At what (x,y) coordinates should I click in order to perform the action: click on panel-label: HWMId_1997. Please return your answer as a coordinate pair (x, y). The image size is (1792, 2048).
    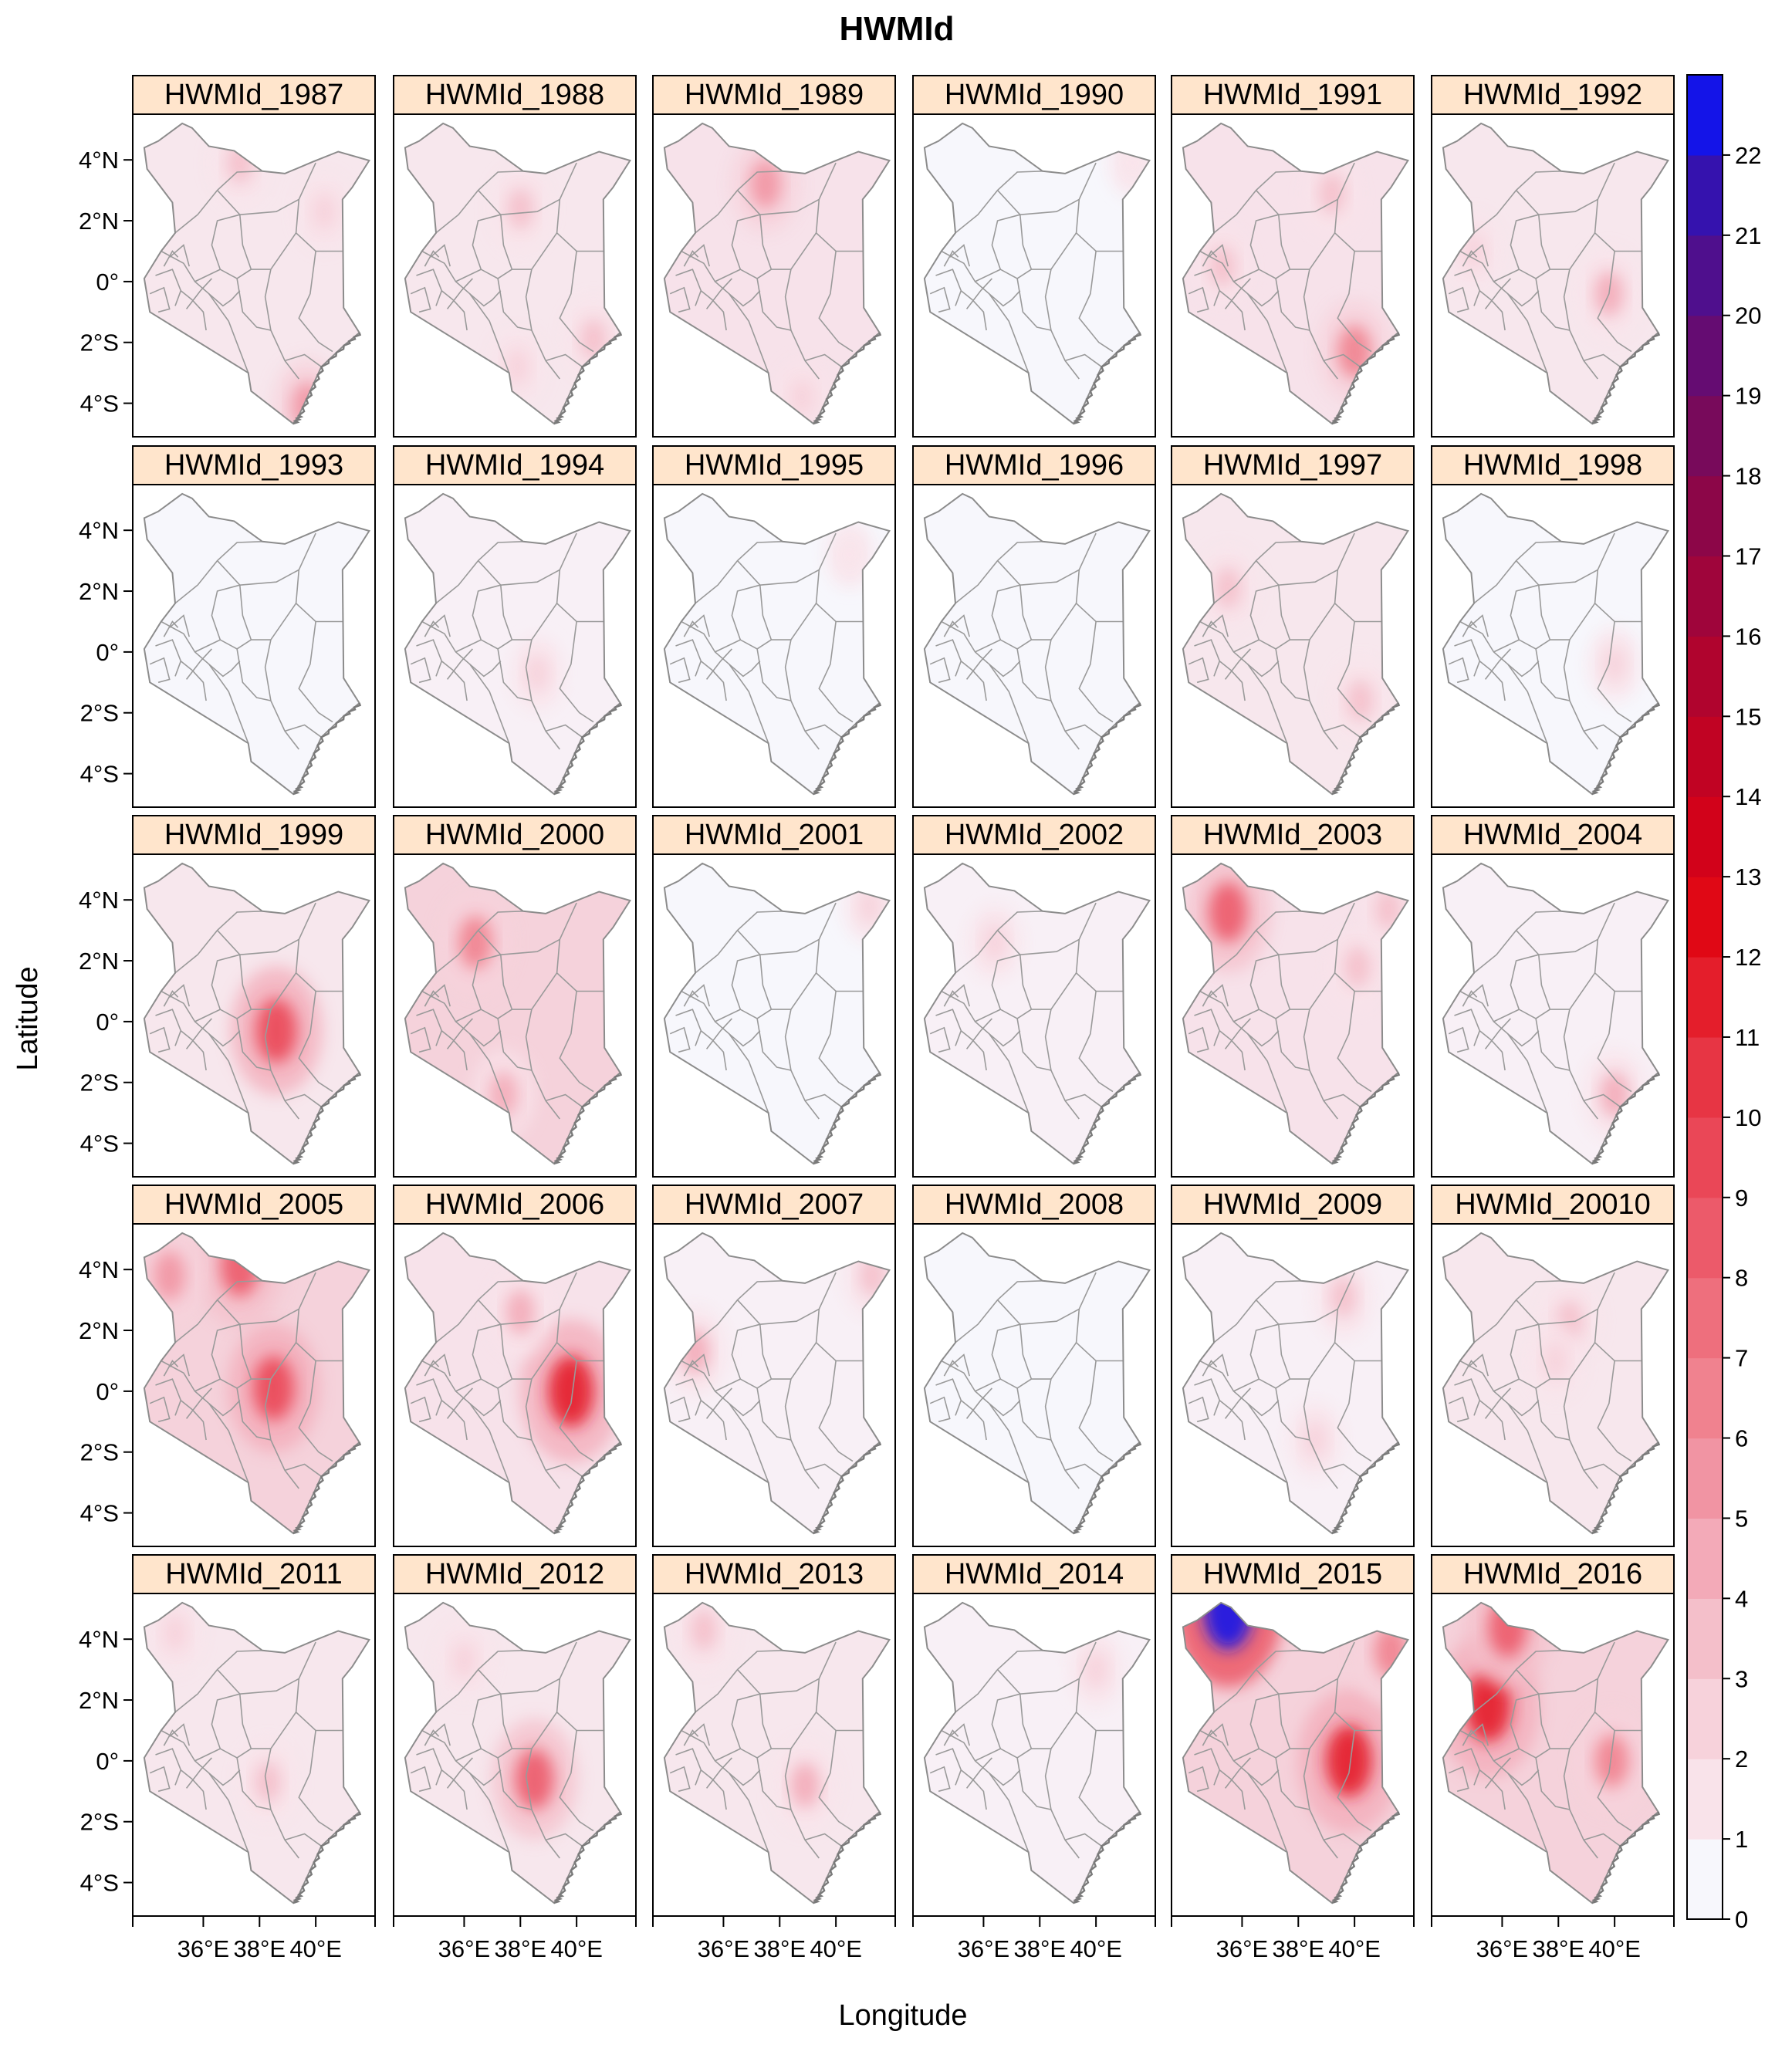
    Looking at the image, I should click on (1293, 465).